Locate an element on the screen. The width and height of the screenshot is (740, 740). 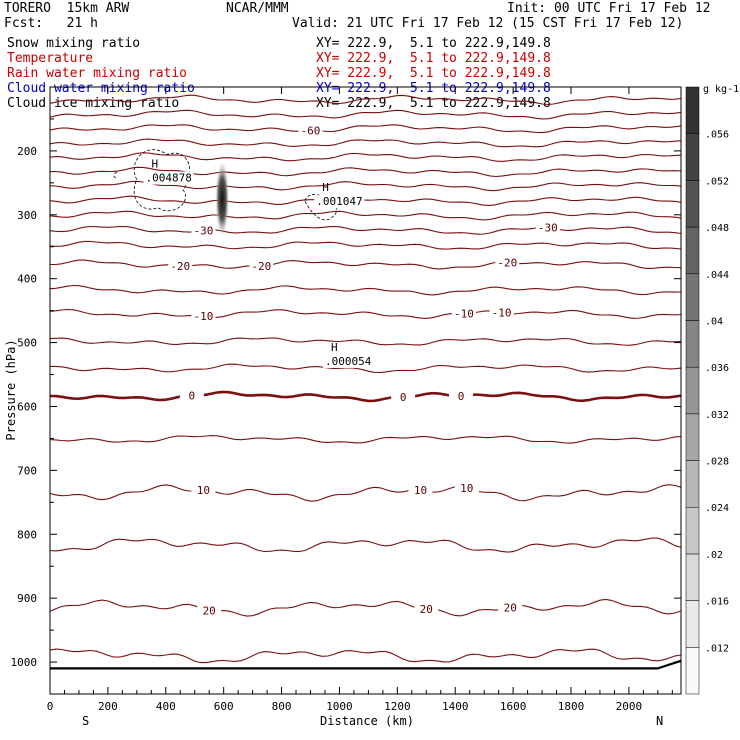
y-tick-label: 600 is located at coordinates (27, 406).